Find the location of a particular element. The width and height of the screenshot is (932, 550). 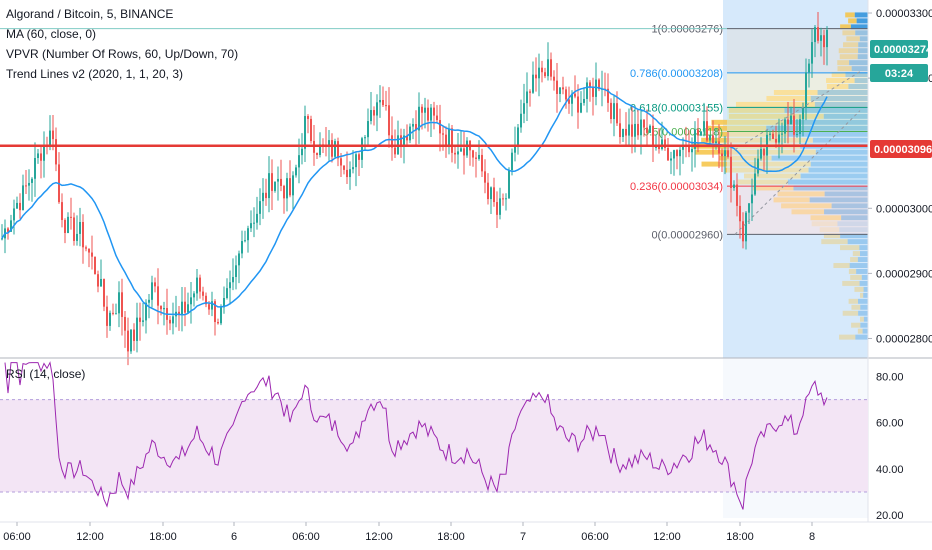

trendlines-legend: Trend Lines v2 (2020, 1, 1, 20, 3) is located at coordinates (94, 74).